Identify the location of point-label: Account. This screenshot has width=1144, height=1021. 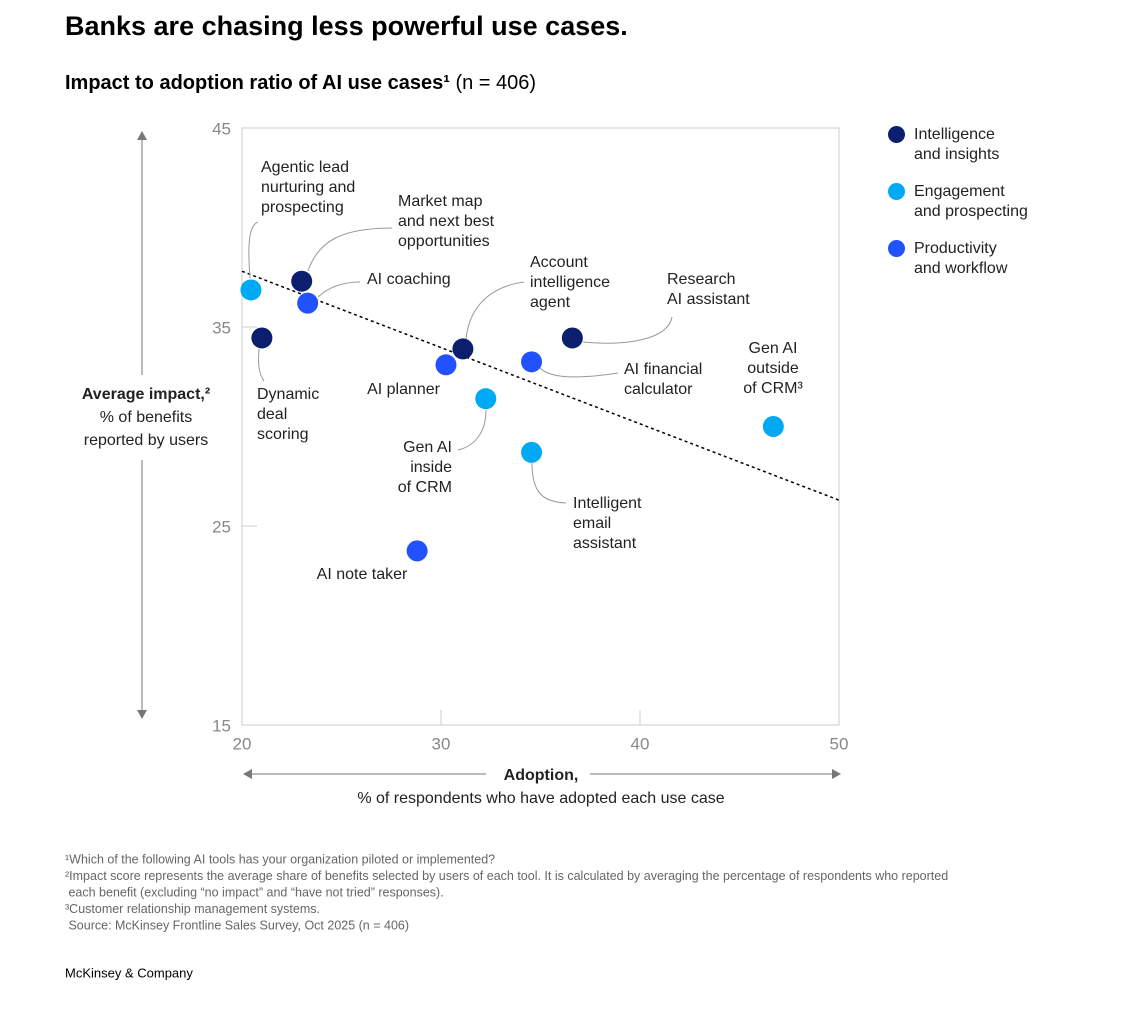
(559, 262).